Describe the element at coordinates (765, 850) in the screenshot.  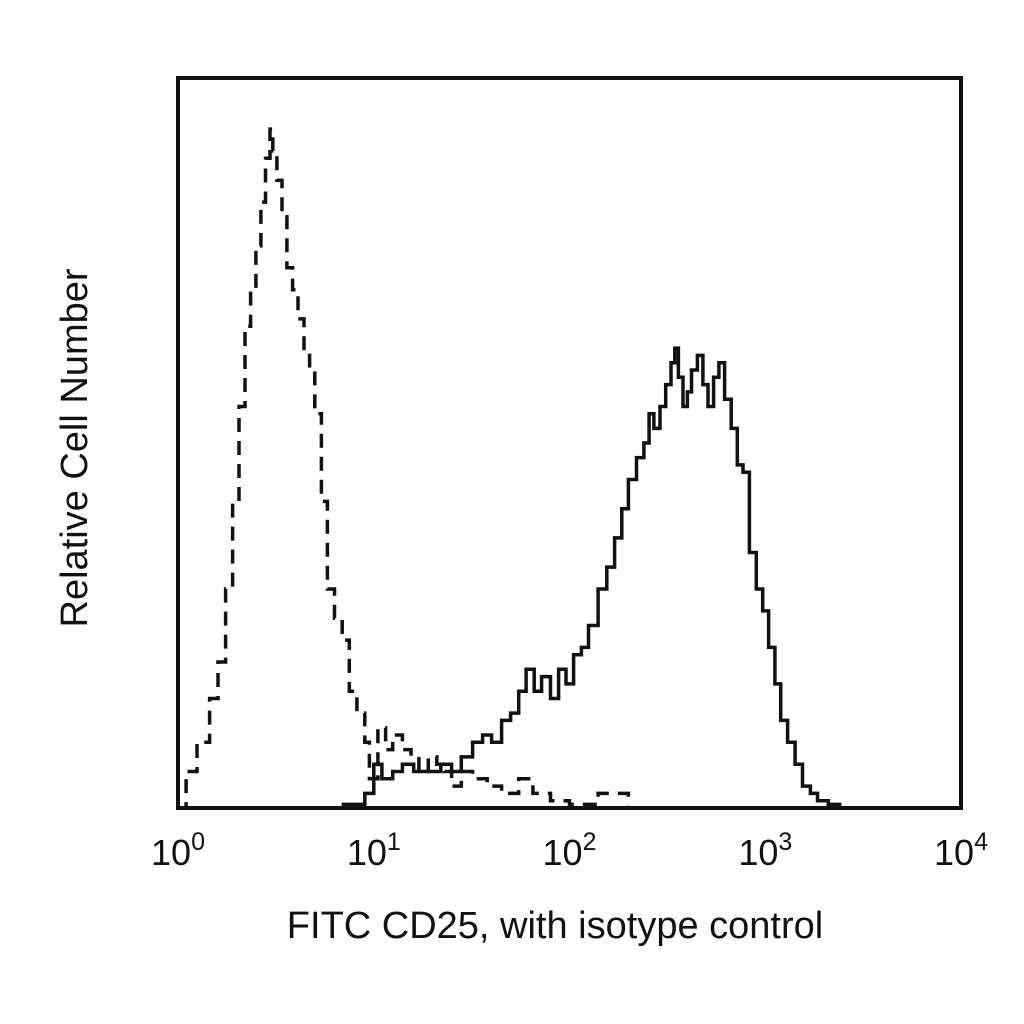
I see `x-tick-label: 10³` at that location.